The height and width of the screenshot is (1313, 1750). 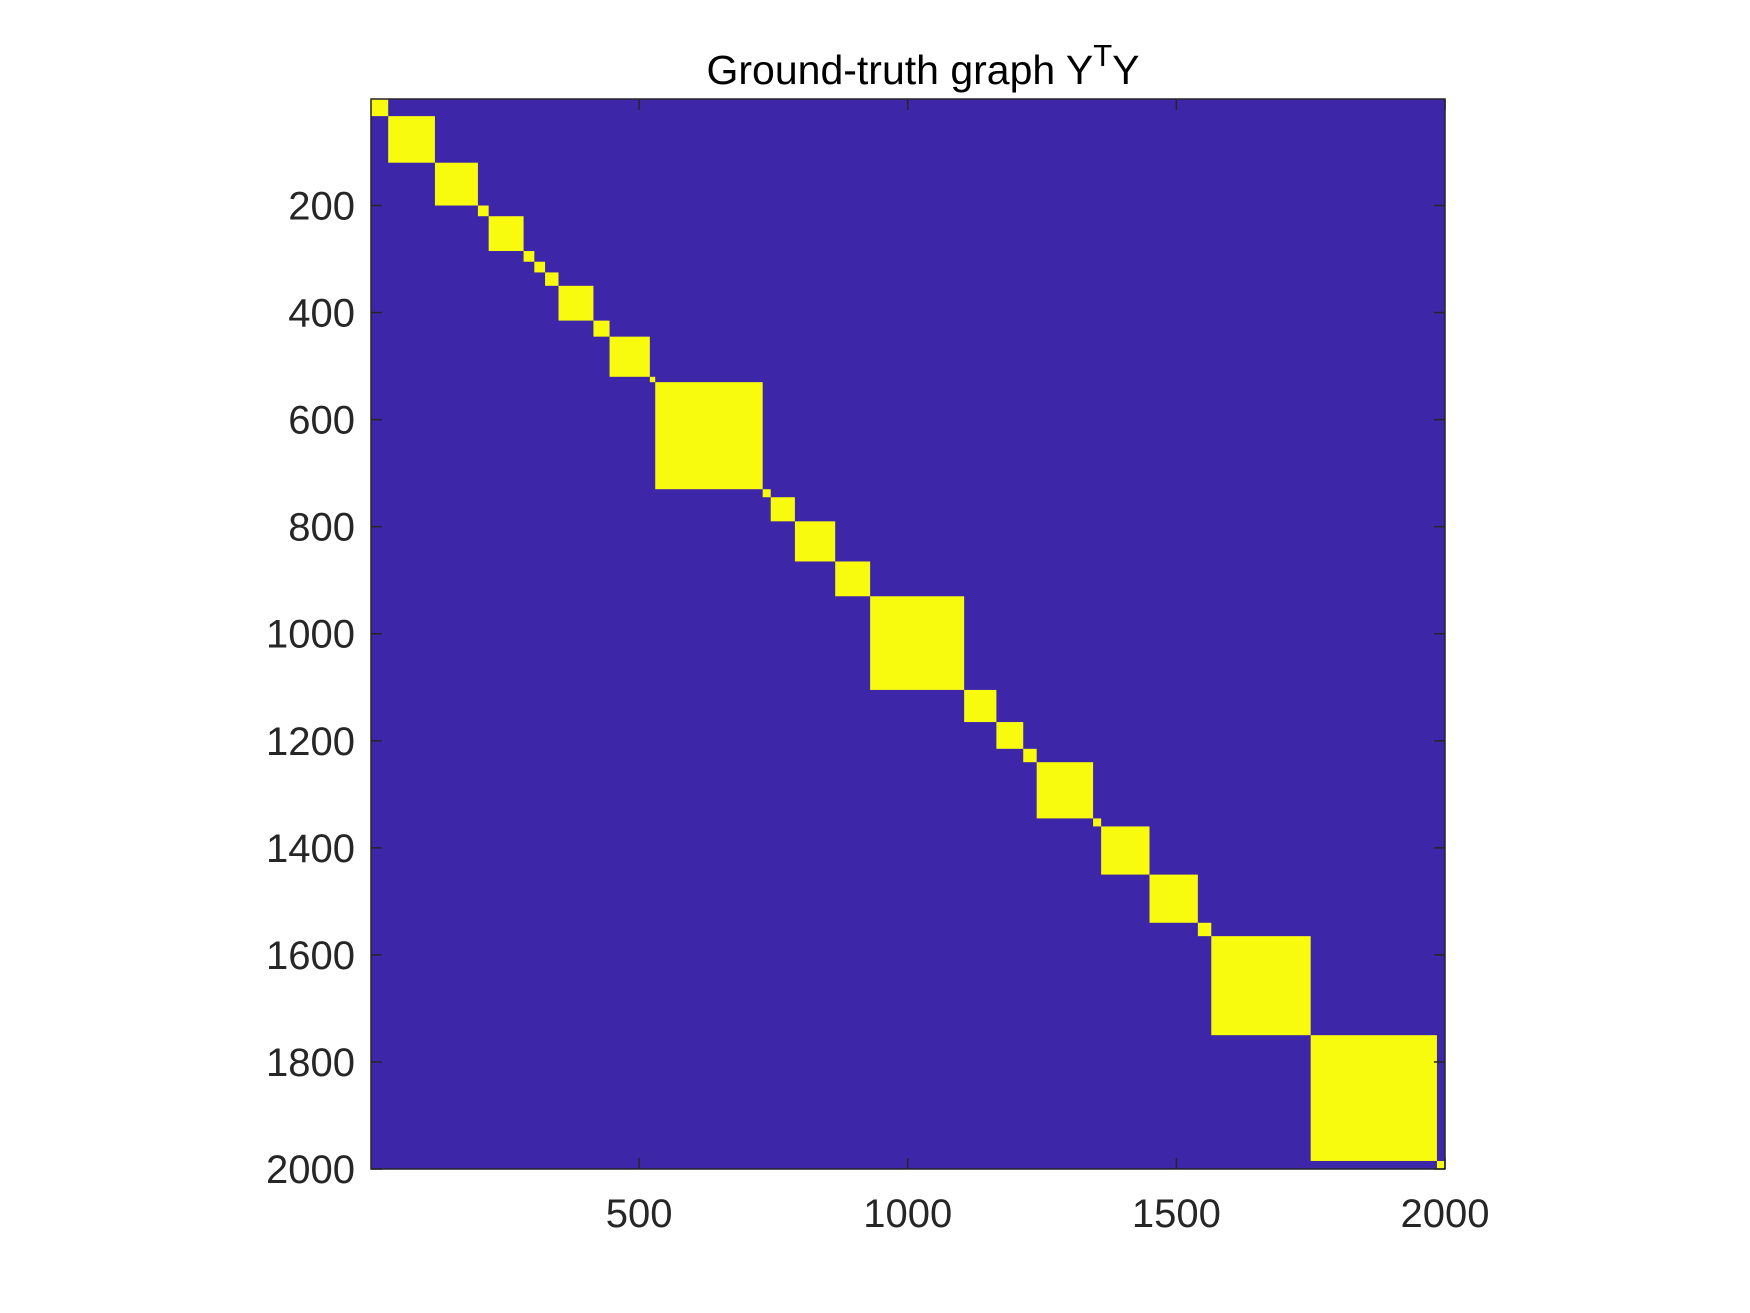 What do you see at coordinates (310, 635) in the screenshot?
I see `y-tick-label-1000: 1000` at bounding box center [310, 635].